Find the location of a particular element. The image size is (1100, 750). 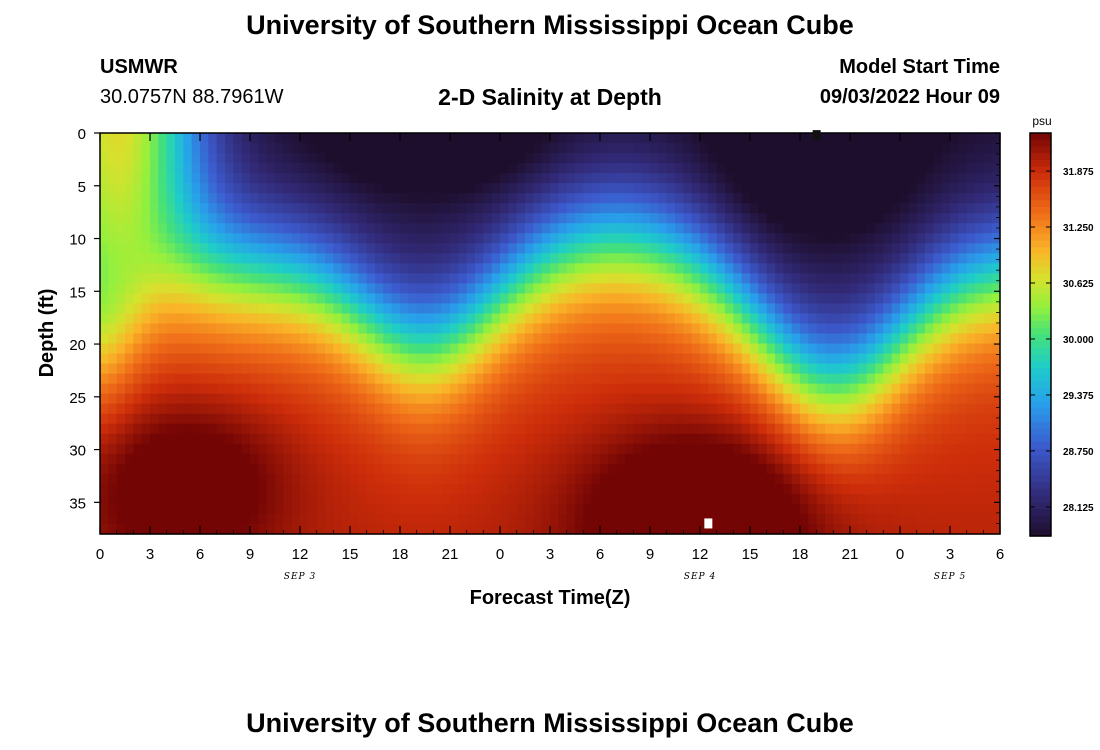

x-tick-label: 15 is located at coordinates (350, 554).